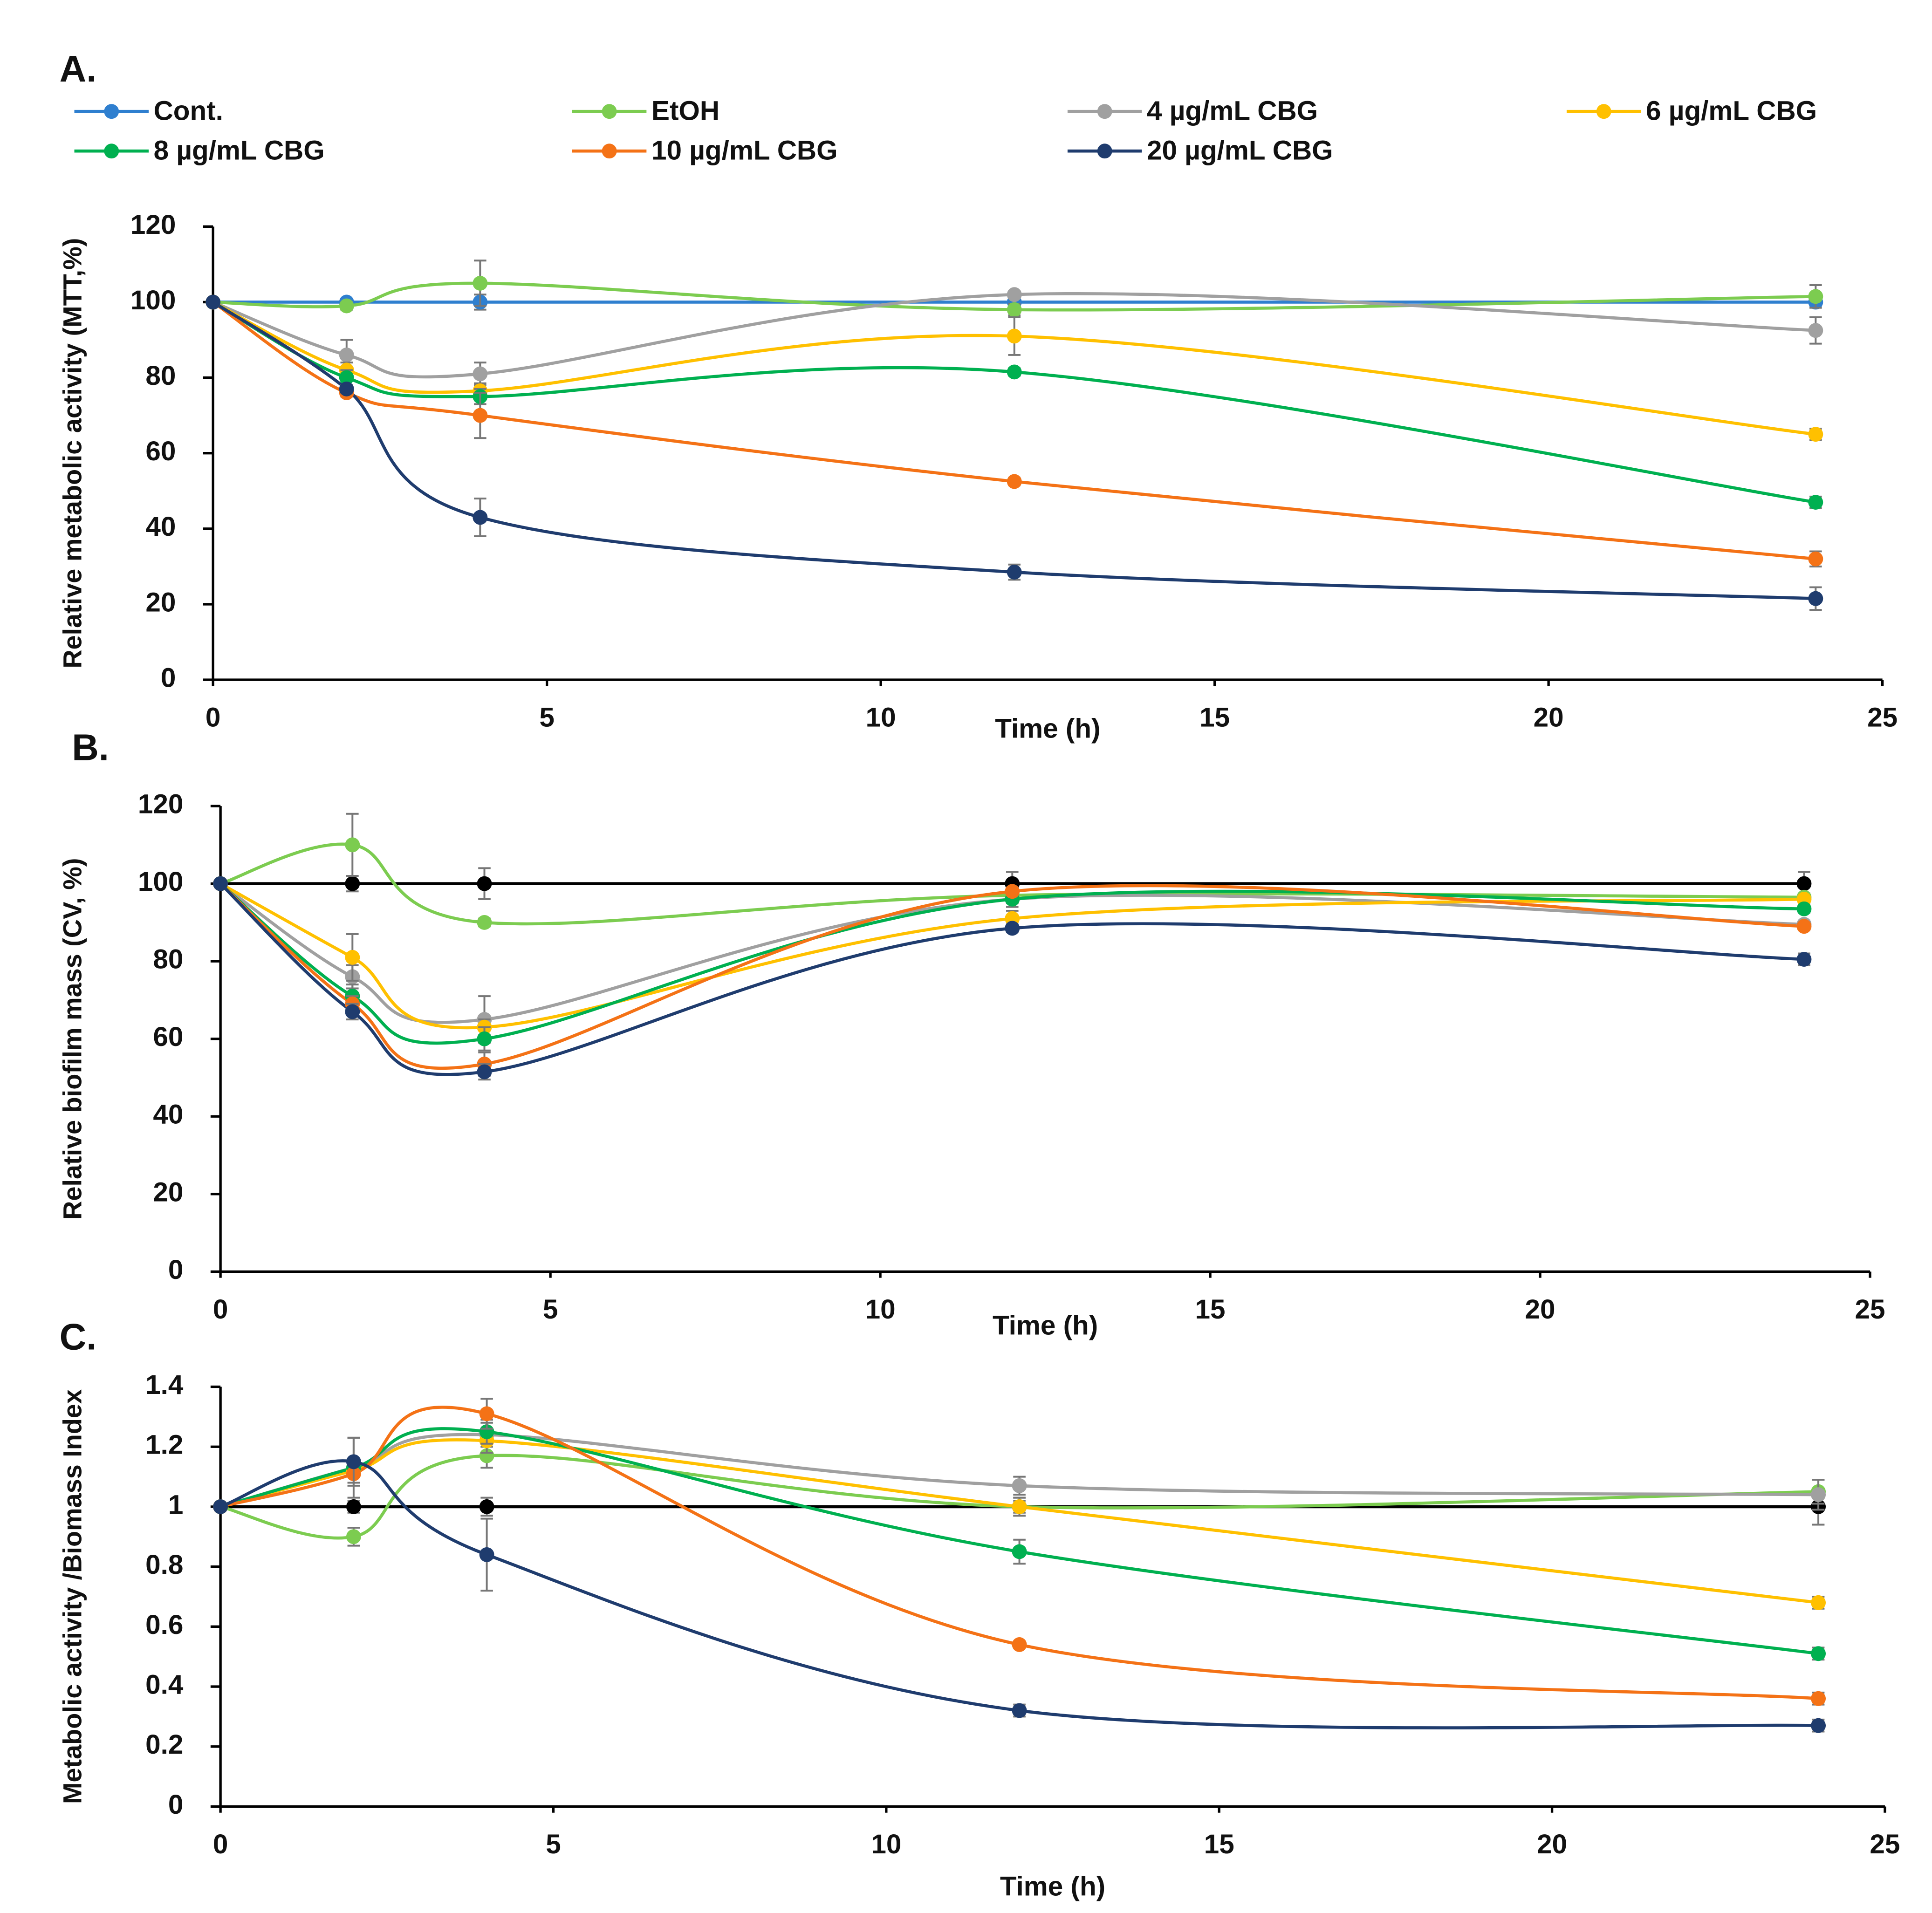 Image resolution: width=1932 pixels, height=1913 pixels. What do you see at coordinates (188, 111) in the screenshot?
I see `legend-label: Cont.` at bounding box center [188, 111].